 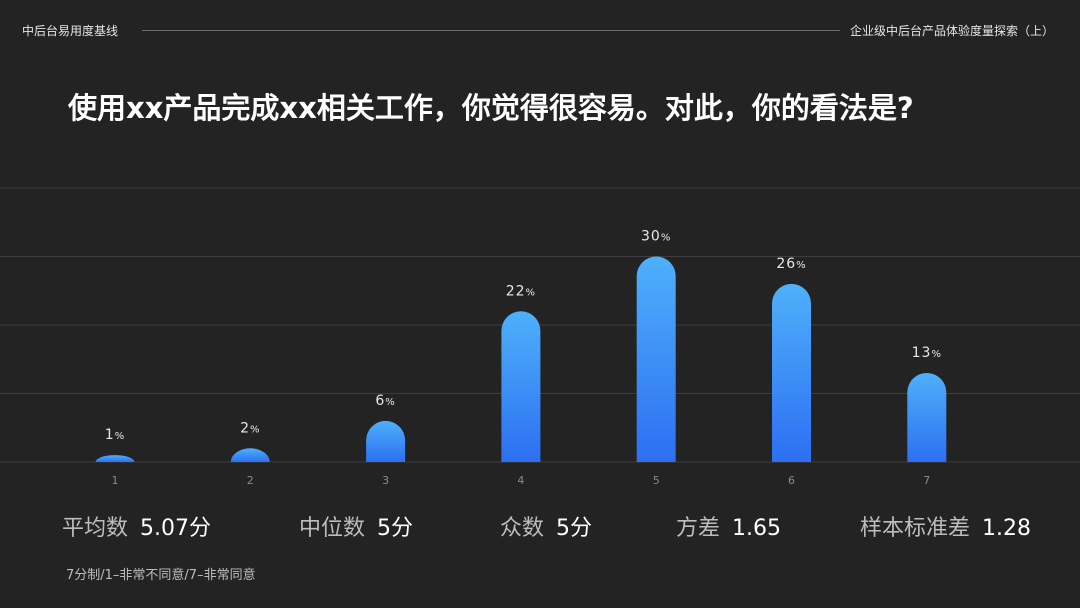 What do you see at coordinates (491, 30) in the screenshot?
I see `header-divider` at bounding box center [491, 30].